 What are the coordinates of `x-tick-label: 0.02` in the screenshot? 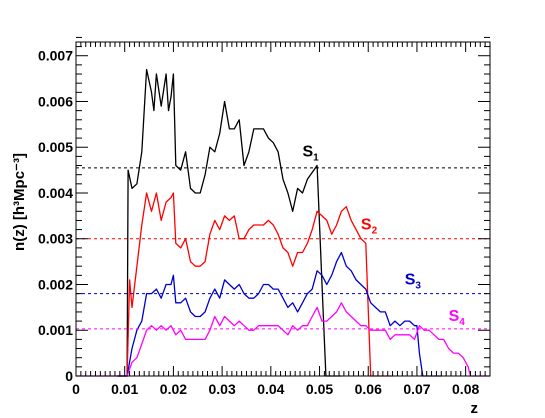 It's located at (173, 389).